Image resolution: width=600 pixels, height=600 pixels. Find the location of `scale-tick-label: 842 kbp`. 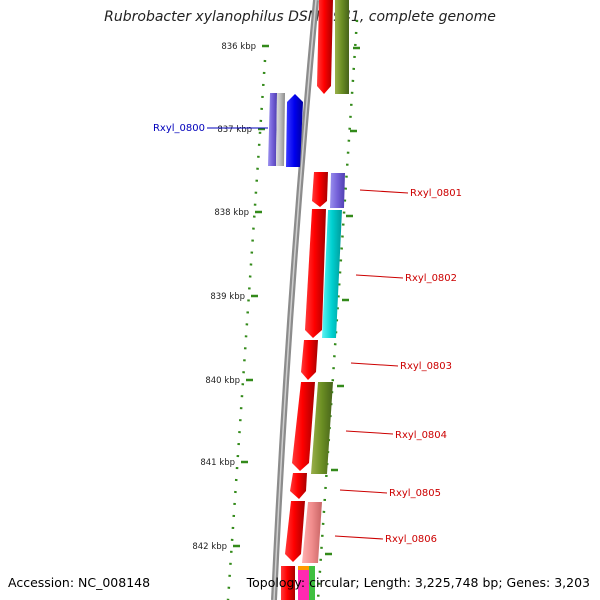

scale-tick-label: 842 kbp is located at coordinates (209, 547).